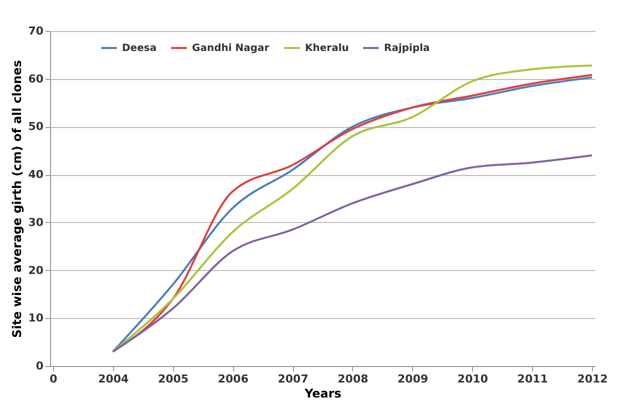 The width and height of the screenshot is (642, 410). I want to click on legend-label: Deesa, so click(139, 48).